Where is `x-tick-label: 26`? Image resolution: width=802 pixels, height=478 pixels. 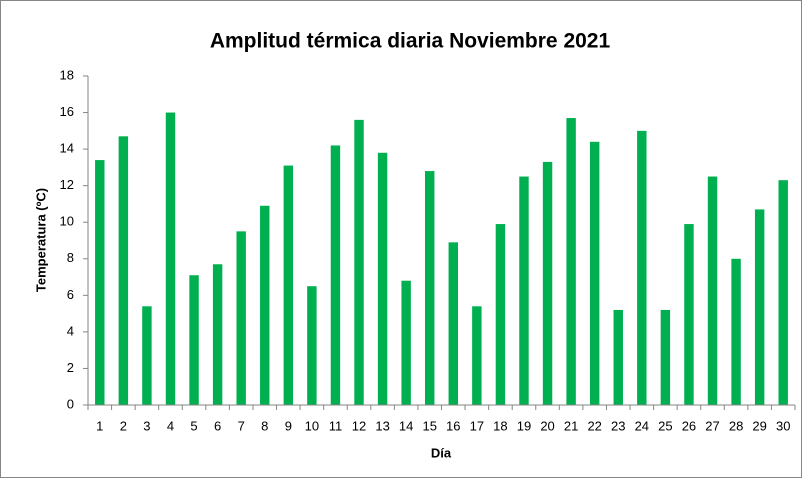
x-tick-label: 26 is located at coordinates (689, 425).